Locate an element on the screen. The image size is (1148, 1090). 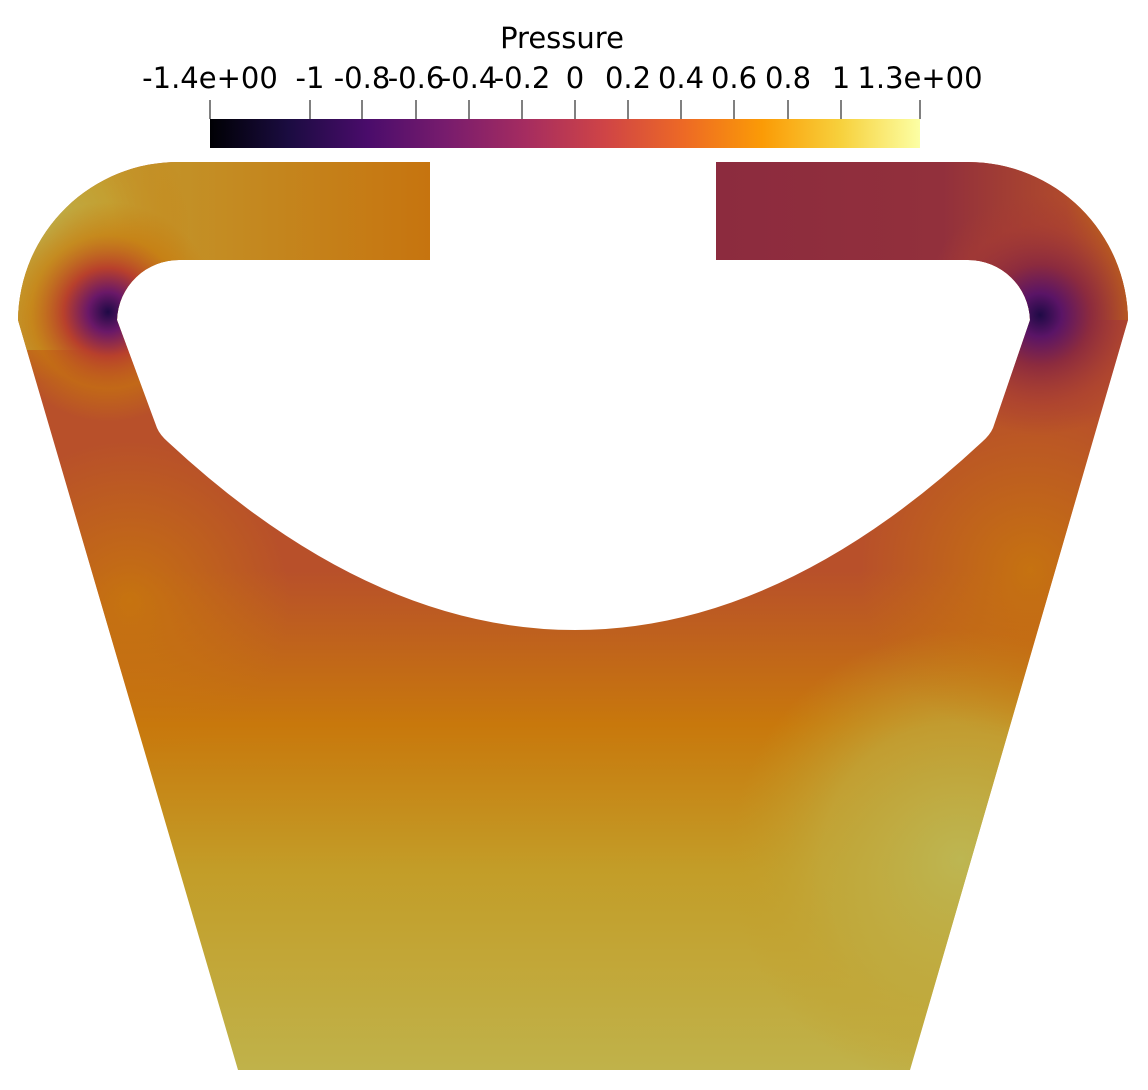
colorbar-tick-label: -0.2 is located at coordinates (522, 78).